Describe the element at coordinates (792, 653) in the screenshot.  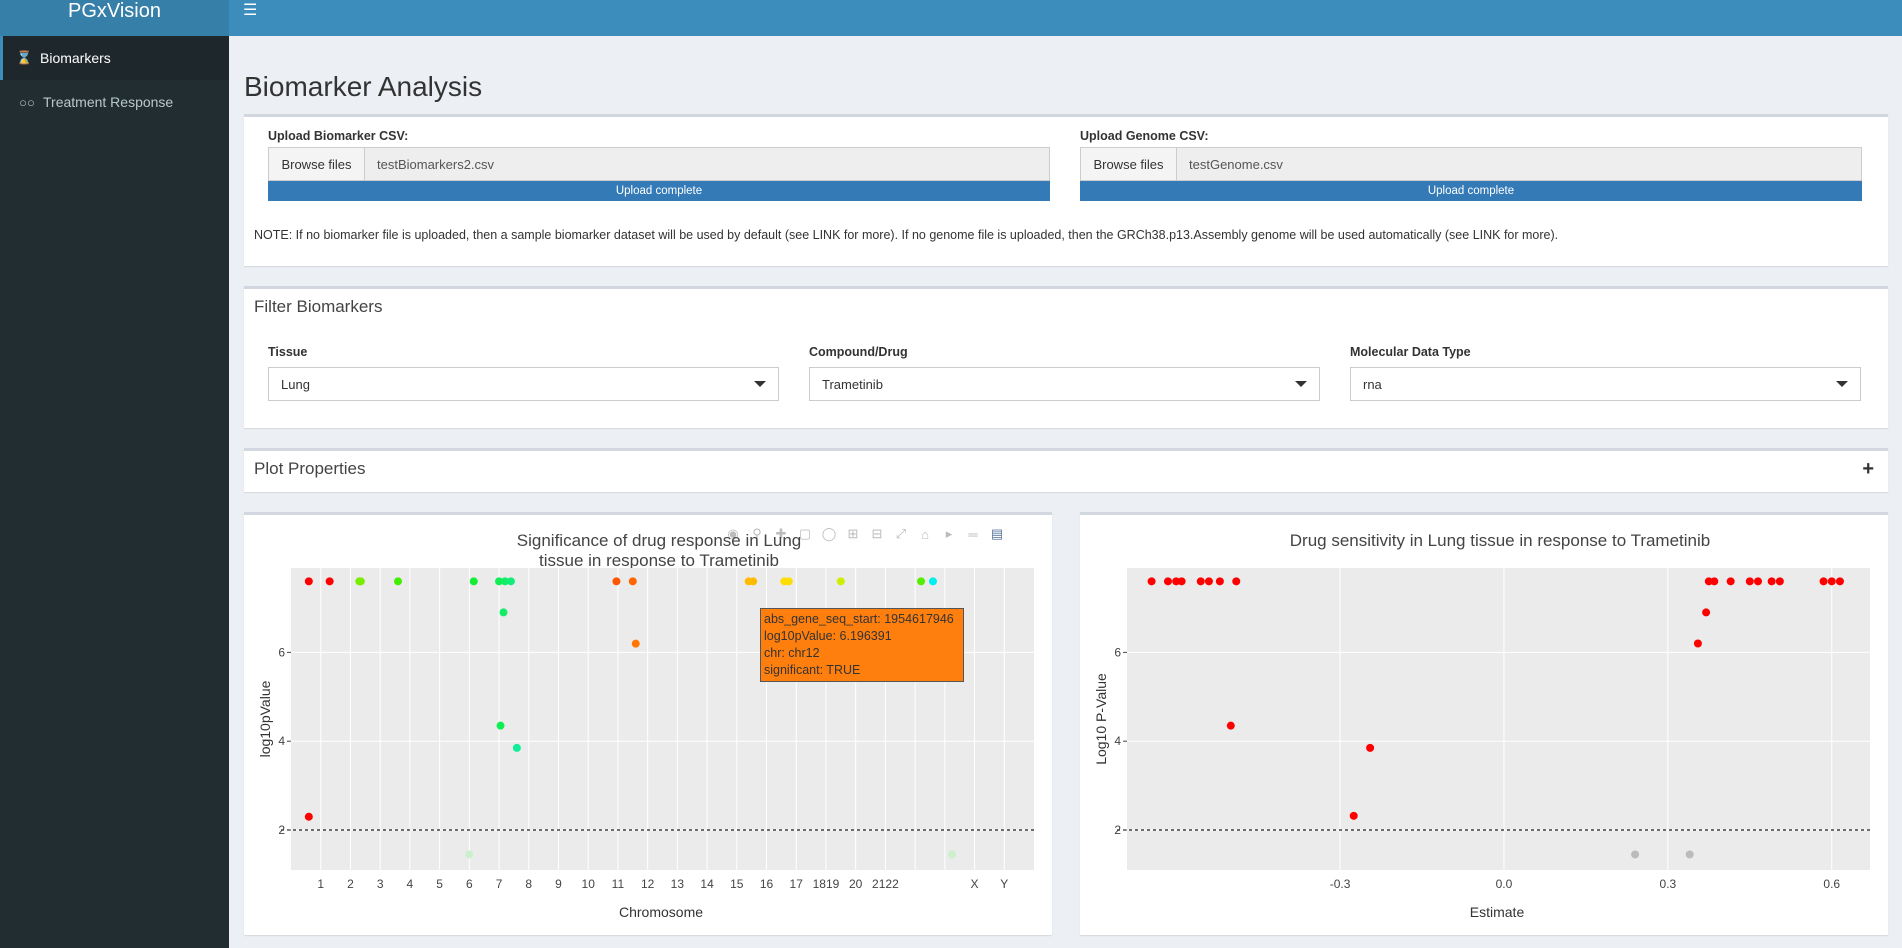
I see `tooltip-line: chr: chr12` at that location.